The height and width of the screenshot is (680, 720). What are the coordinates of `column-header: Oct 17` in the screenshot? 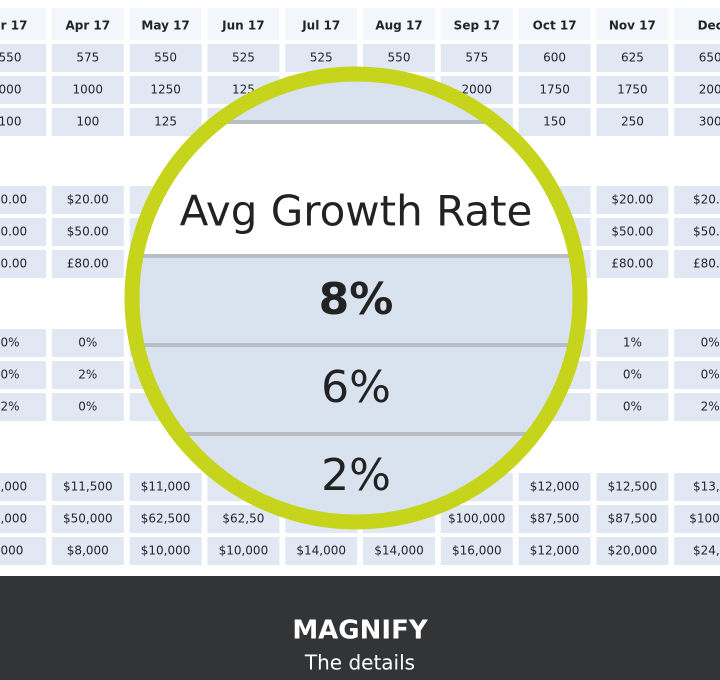 It's located at (555, 26).